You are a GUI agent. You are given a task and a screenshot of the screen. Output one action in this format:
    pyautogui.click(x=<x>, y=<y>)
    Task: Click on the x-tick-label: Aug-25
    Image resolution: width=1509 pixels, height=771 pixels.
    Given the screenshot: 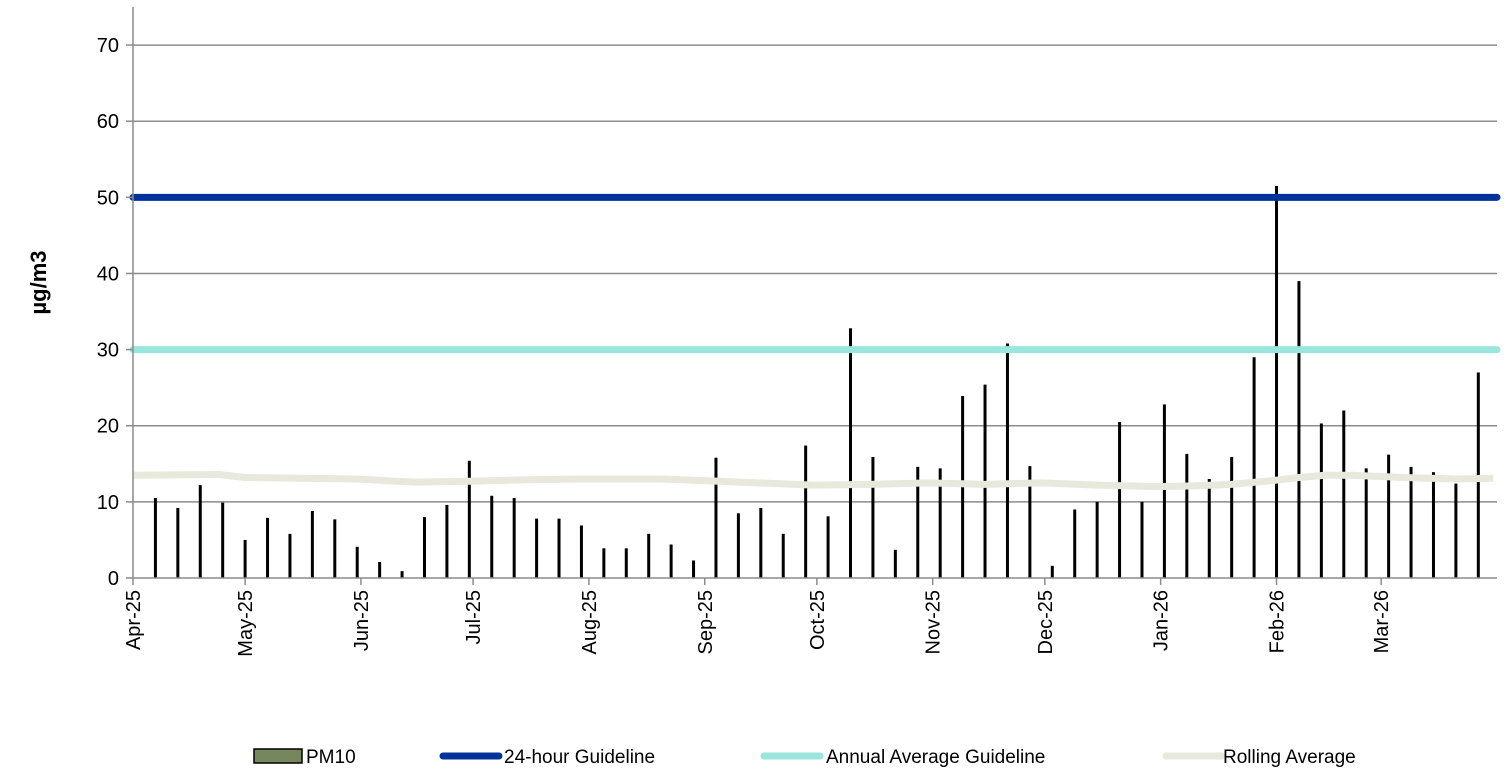 What is the action you would take?
    pyautogui.click(x=590, y=622)
    